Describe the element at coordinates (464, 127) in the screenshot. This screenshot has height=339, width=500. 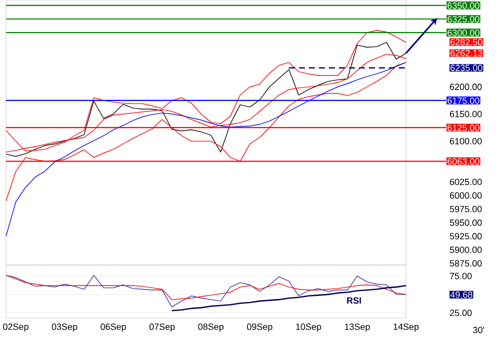
I see `ref-line-label: 6125.00` at that location.